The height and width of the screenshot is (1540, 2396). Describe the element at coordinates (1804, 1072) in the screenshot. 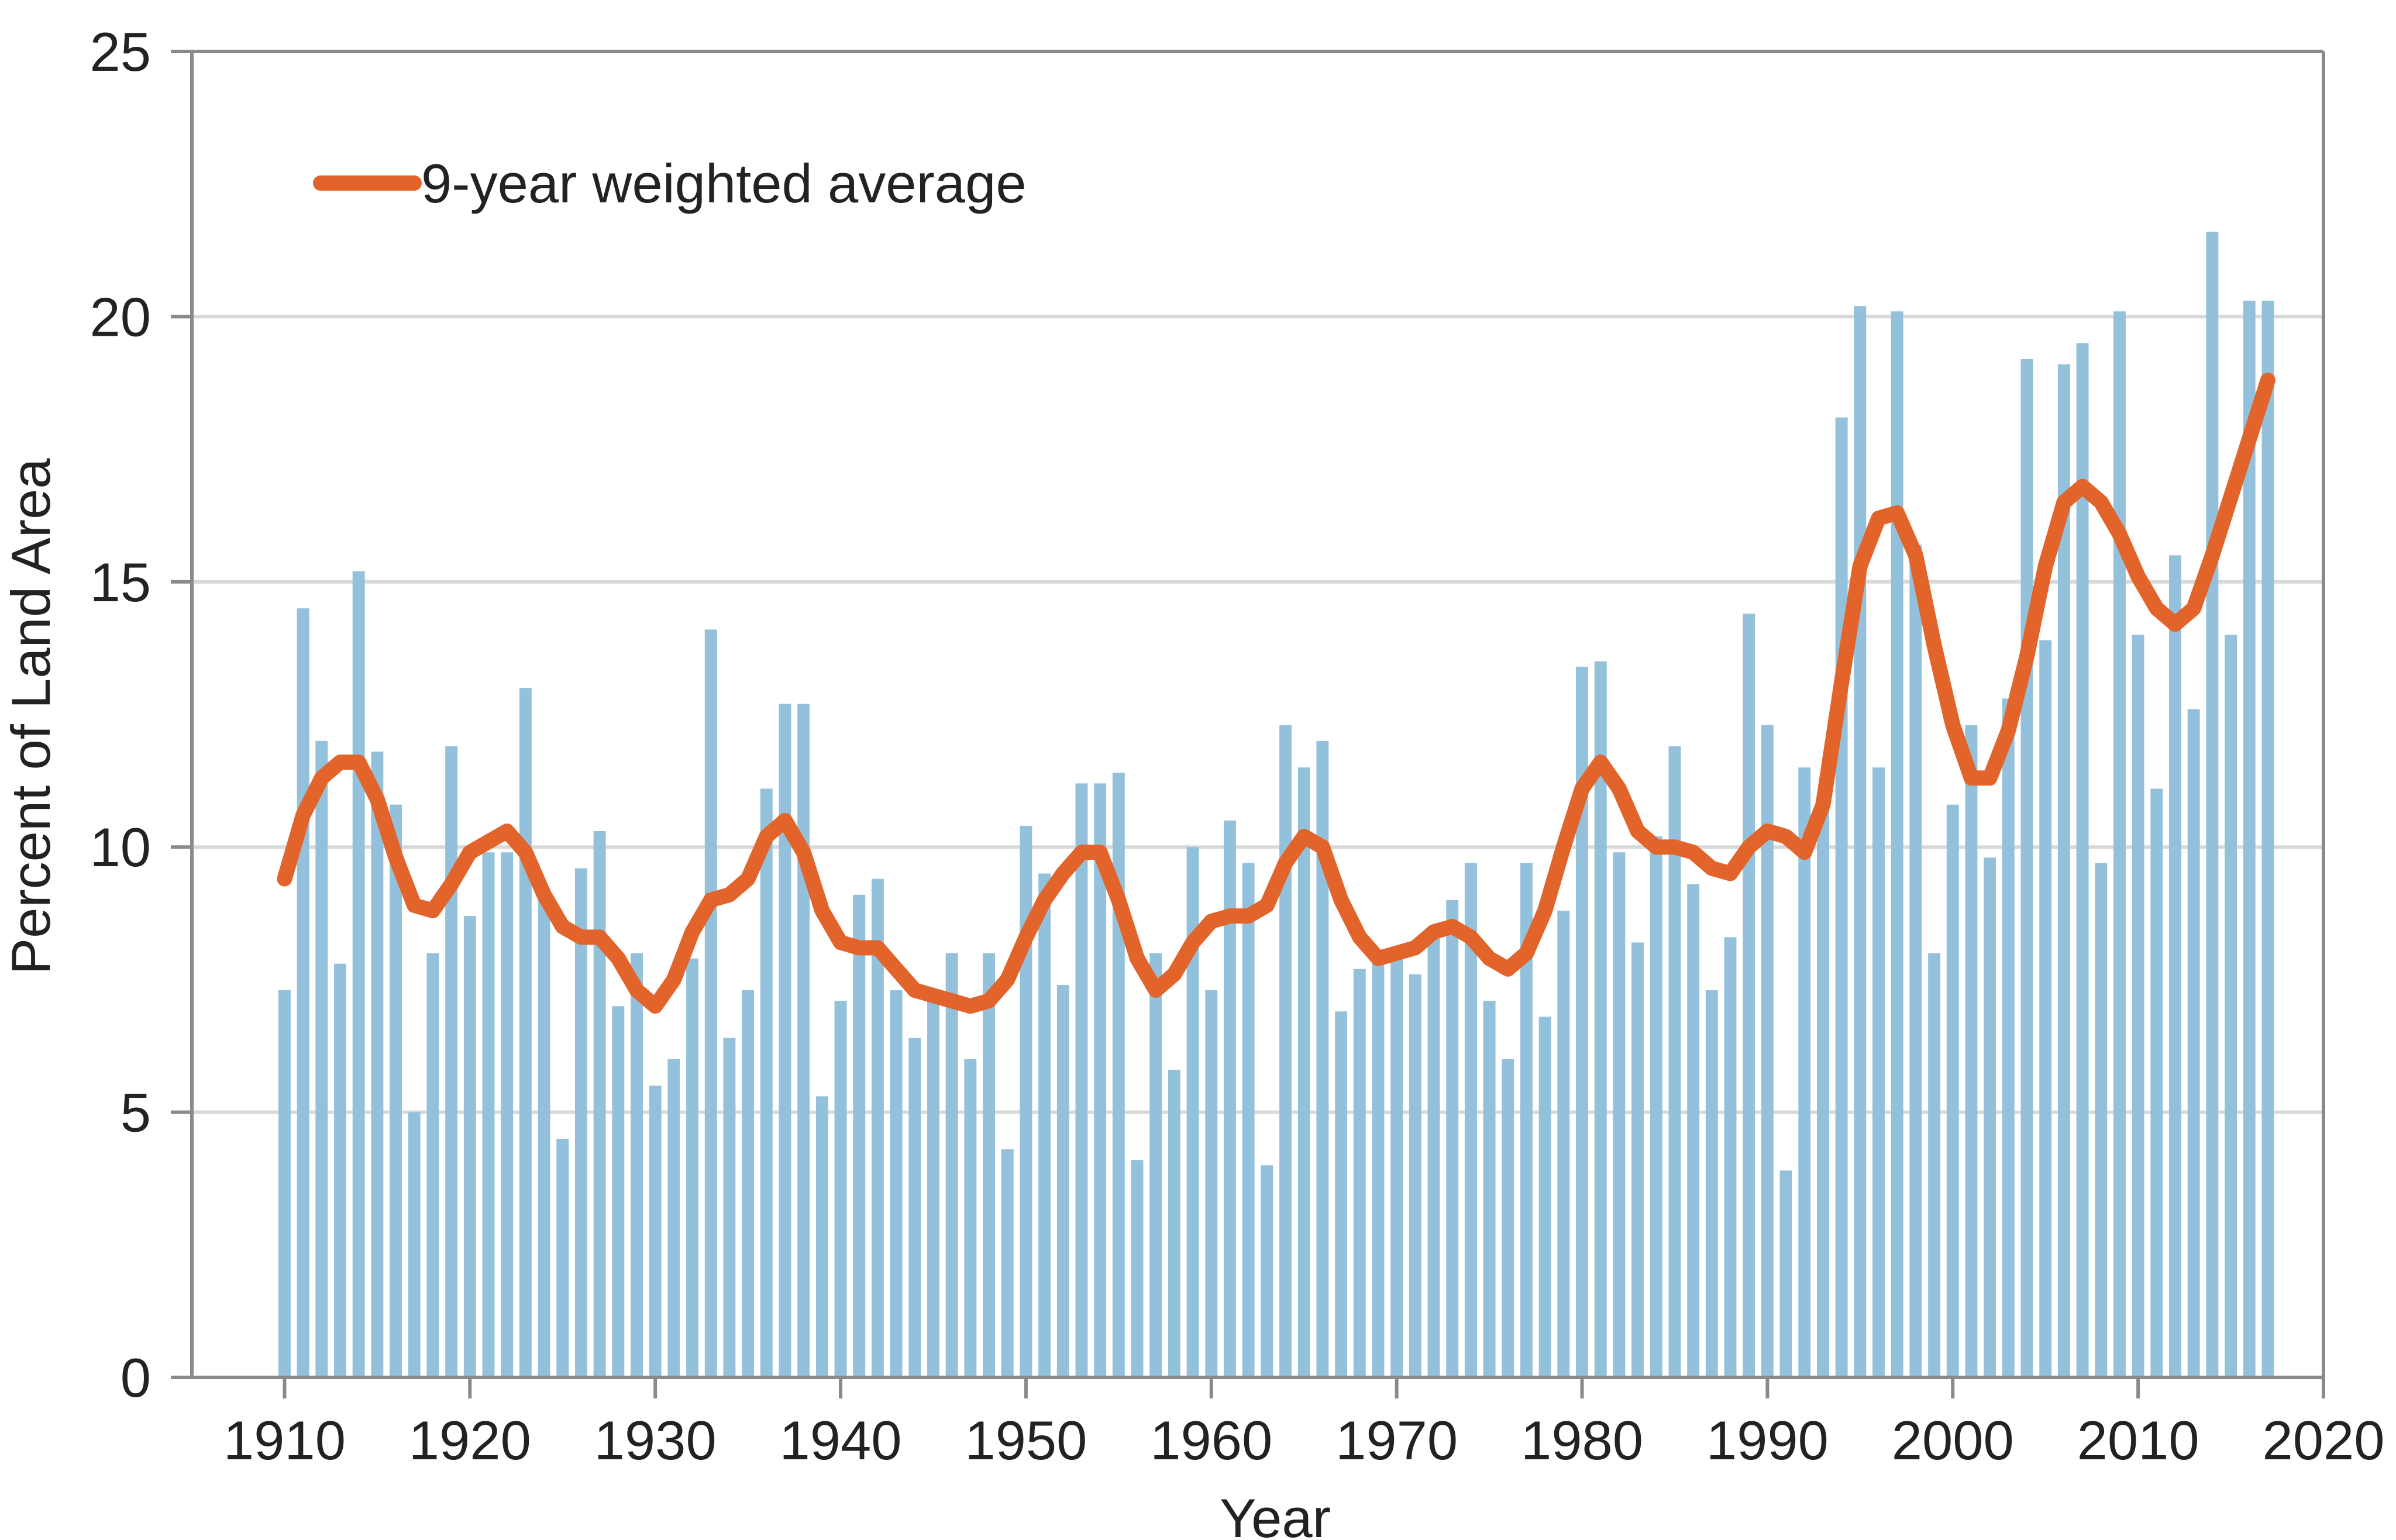

I see `bar-1992` at that location.